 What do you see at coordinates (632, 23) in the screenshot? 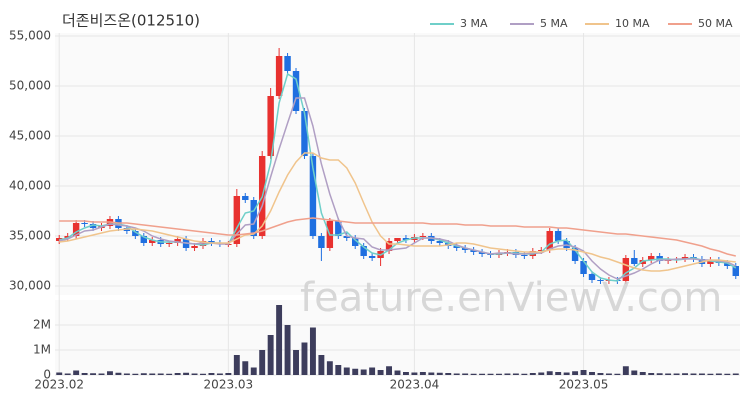
I see `legend-label: 10 MA` at bounding box center [632, 23].